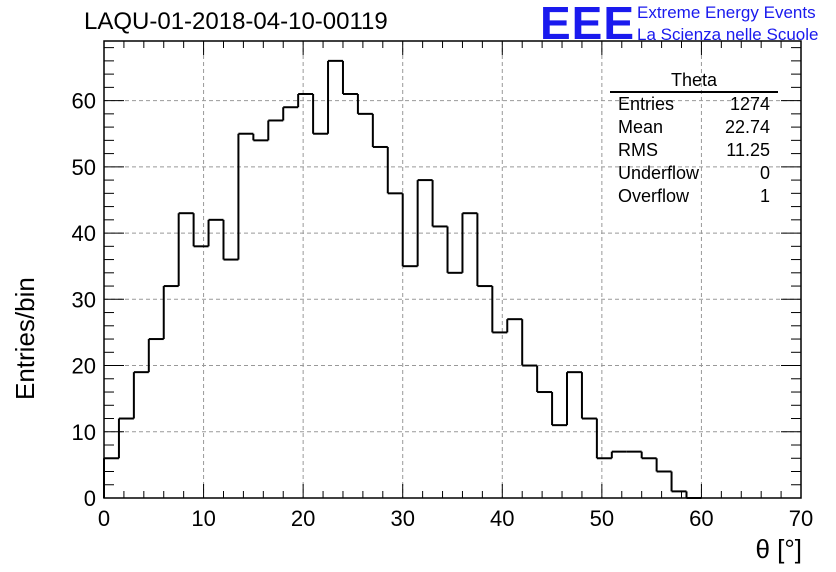 This screenshot has width=836, height=572. What do you see at coordinates (104, 518) in the screenshot?
I see `x-tick-label: 0` at bounding box center [104, 518].